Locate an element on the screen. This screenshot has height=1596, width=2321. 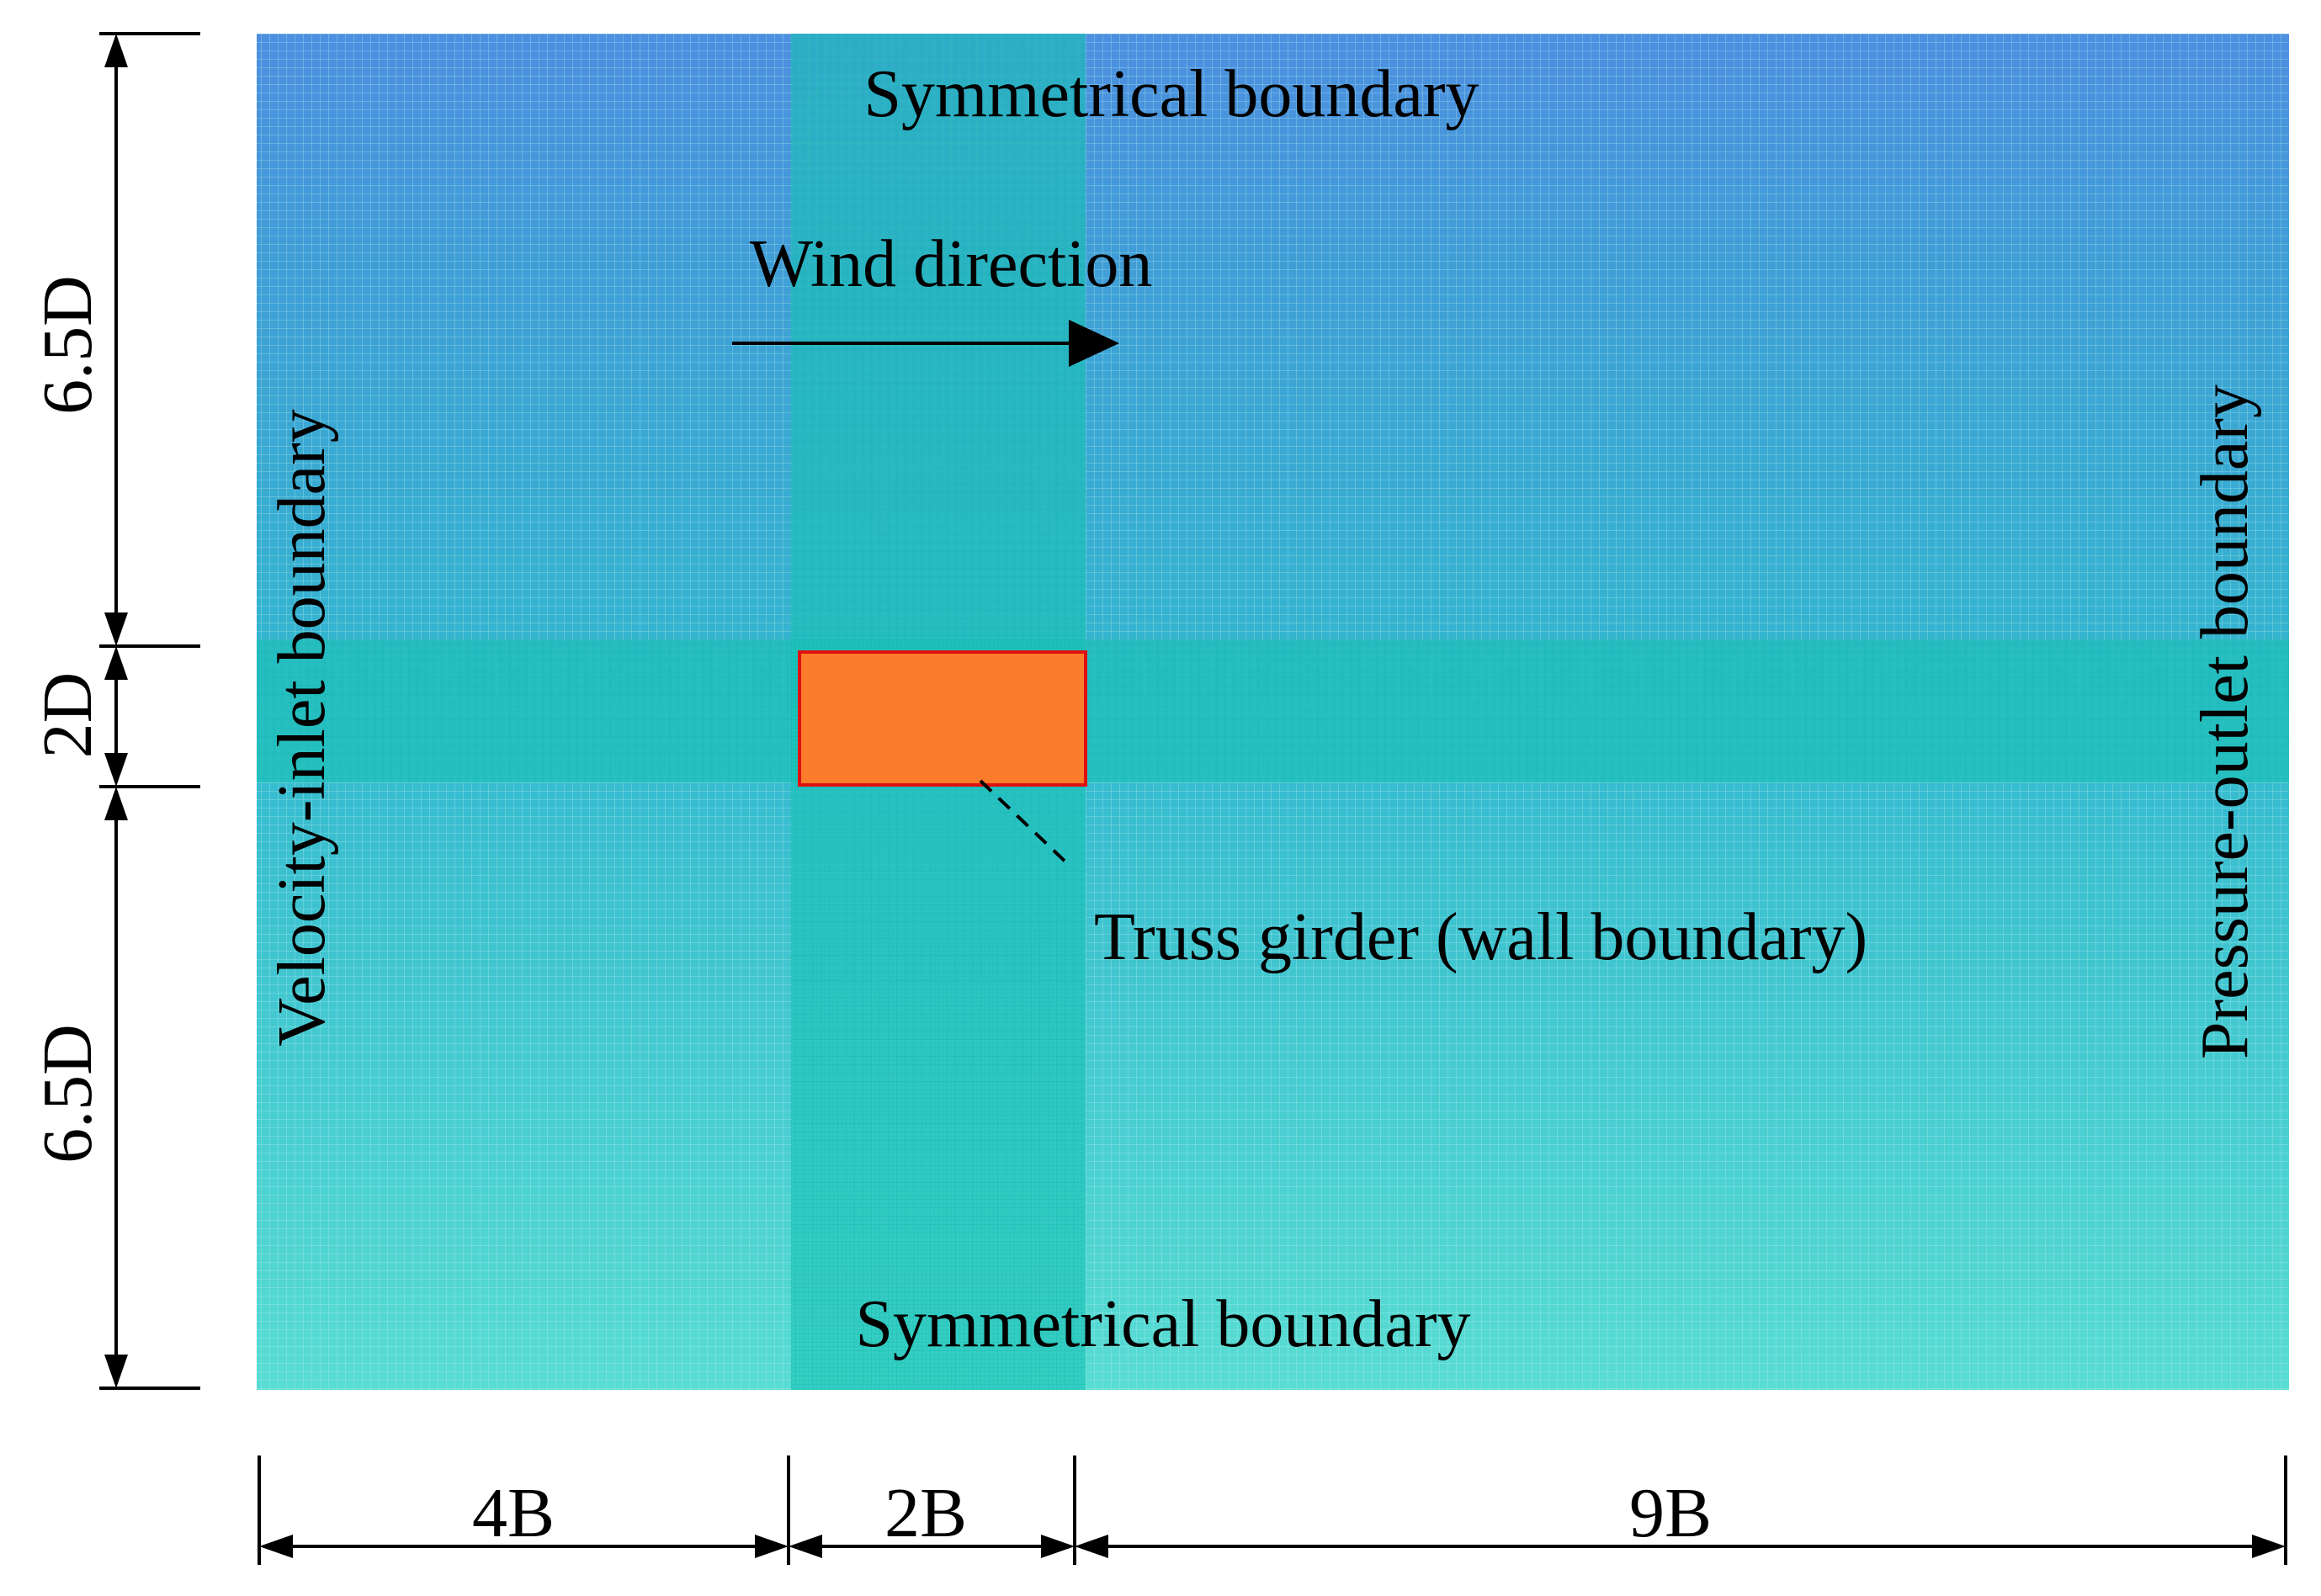
horizontal-dimensions is located at coordinates (1272, 1510).